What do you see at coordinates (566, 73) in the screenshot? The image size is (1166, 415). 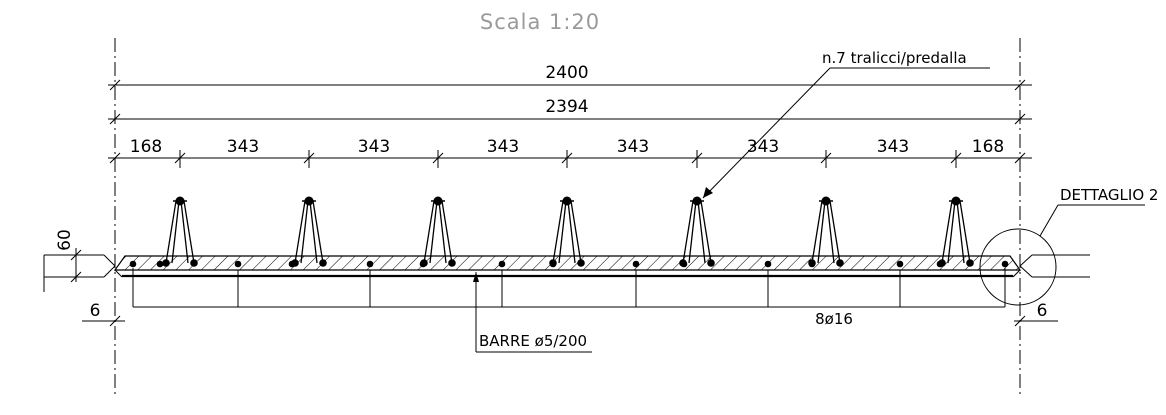 I see `dim-text-2400: 2400` at bounding box center [566, 73].